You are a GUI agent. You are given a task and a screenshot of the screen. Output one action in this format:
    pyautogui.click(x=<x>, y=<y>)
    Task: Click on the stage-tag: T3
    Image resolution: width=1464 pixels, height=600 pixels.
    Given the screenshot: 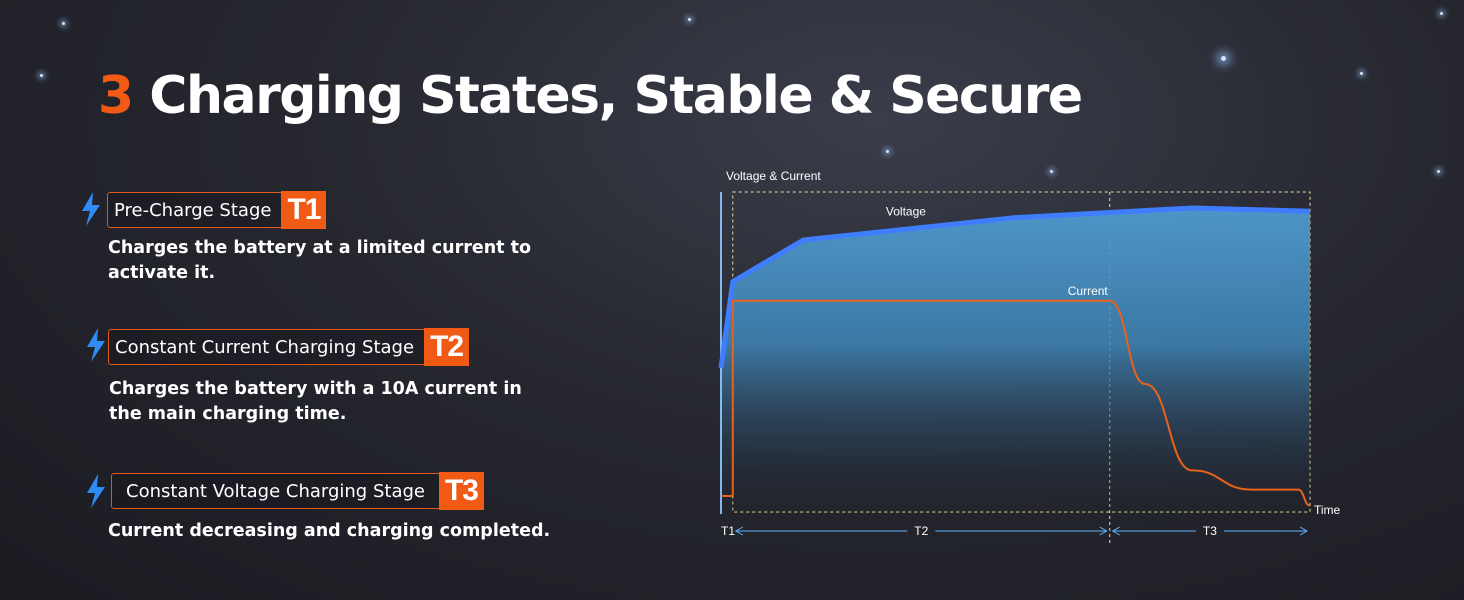 What is the action you would take?
    pyautogui.click(x=461, y=491)
    